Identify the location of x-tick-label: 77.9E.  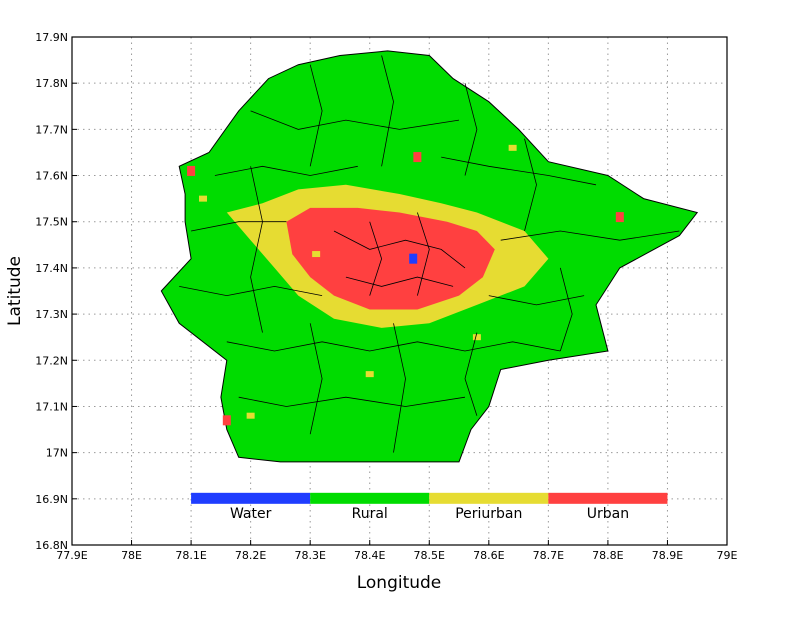
(71, 555).